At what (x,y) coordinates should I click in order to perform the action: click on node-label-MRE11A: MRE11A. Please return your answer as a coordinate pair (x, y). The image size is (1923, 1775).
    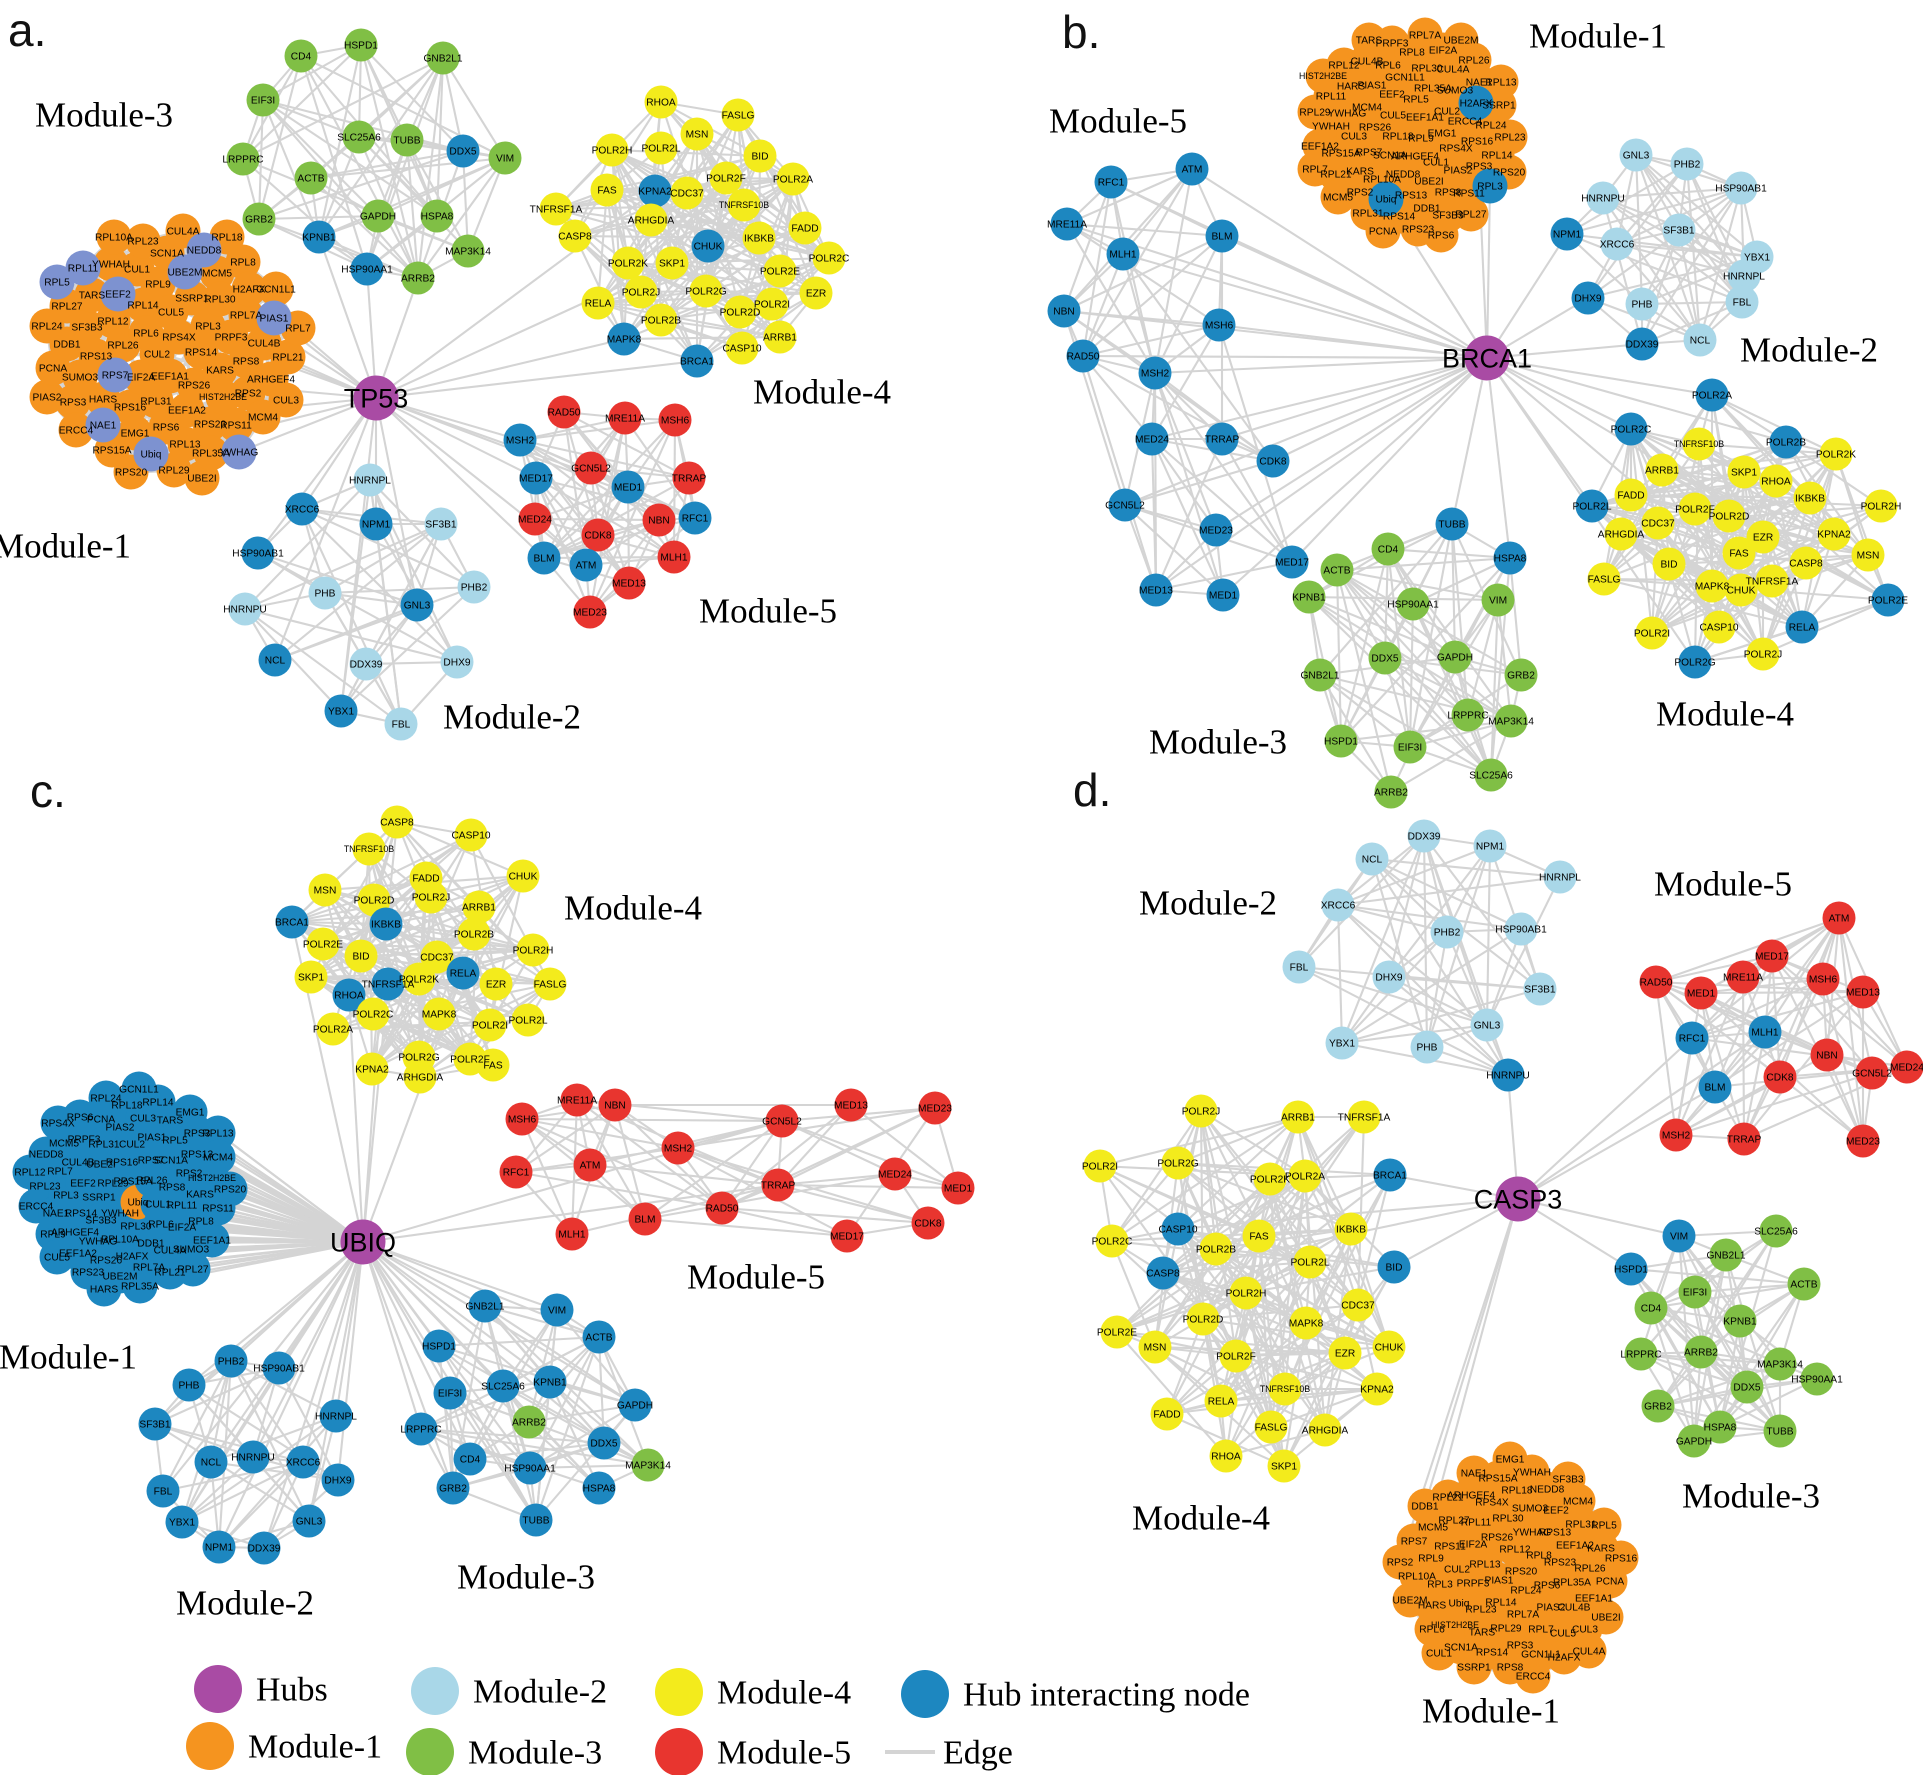
    Looking at the image, I should click on (1067, 225).